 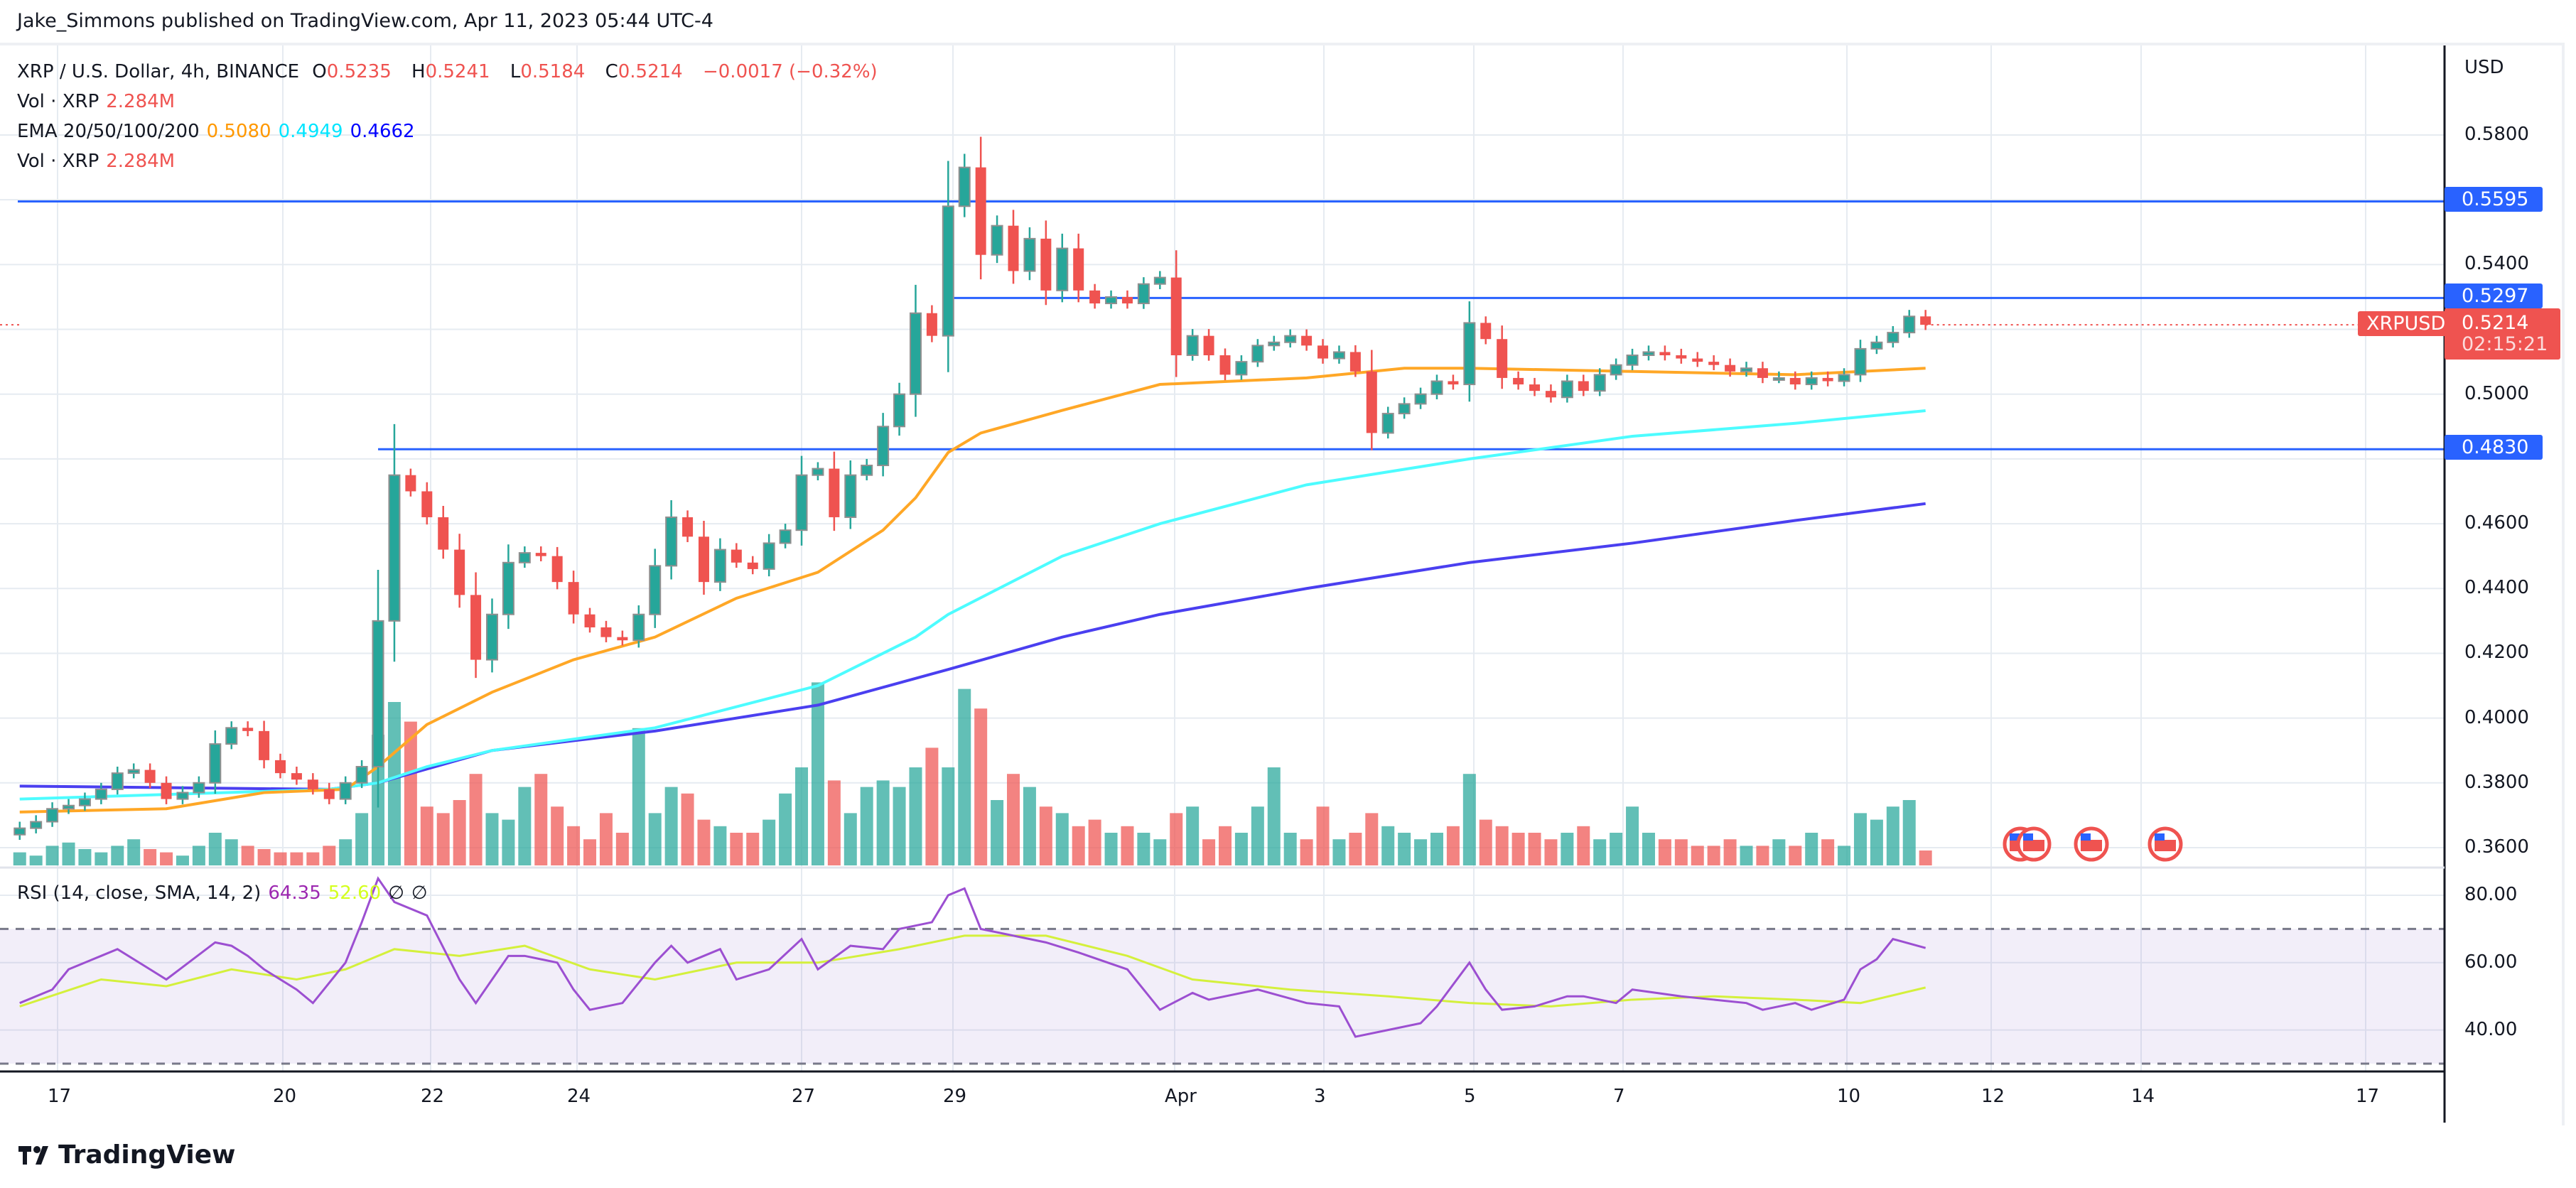 I want to click on price-tick-label: 0.4000, so click(x=2496, y=717).